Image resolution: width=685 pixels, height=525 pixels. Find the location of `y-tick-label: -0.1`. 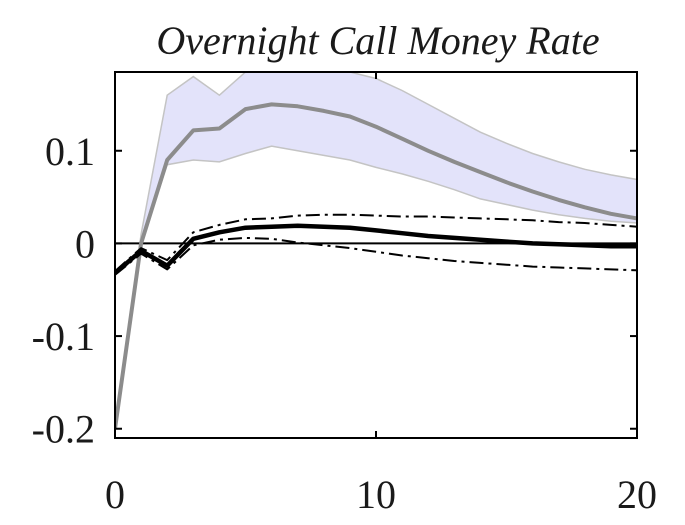

y-tick-label: -0.1 is located at coordinates (63, 336).